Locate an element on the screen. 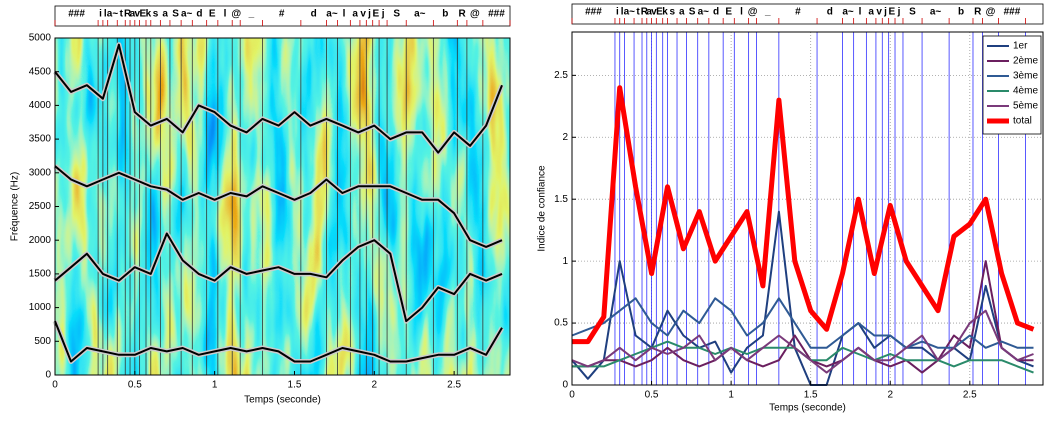 The image size is (1045, 422). y-tick-label: 5000 is located at coordinates (40, 38).